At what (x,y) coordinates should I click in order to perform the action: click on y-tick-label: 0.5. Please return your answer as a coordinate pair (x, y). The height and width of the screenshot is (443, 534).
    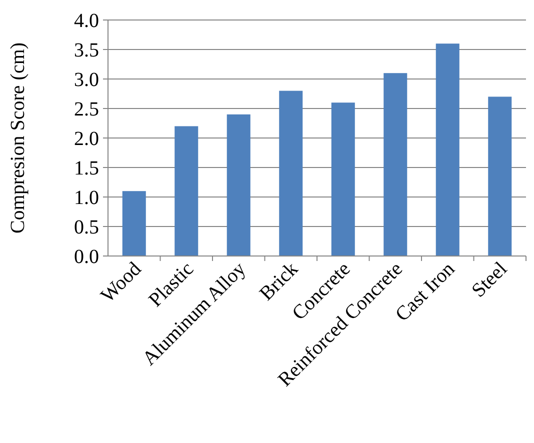
    Looking at the image, I should click on (86, 227).